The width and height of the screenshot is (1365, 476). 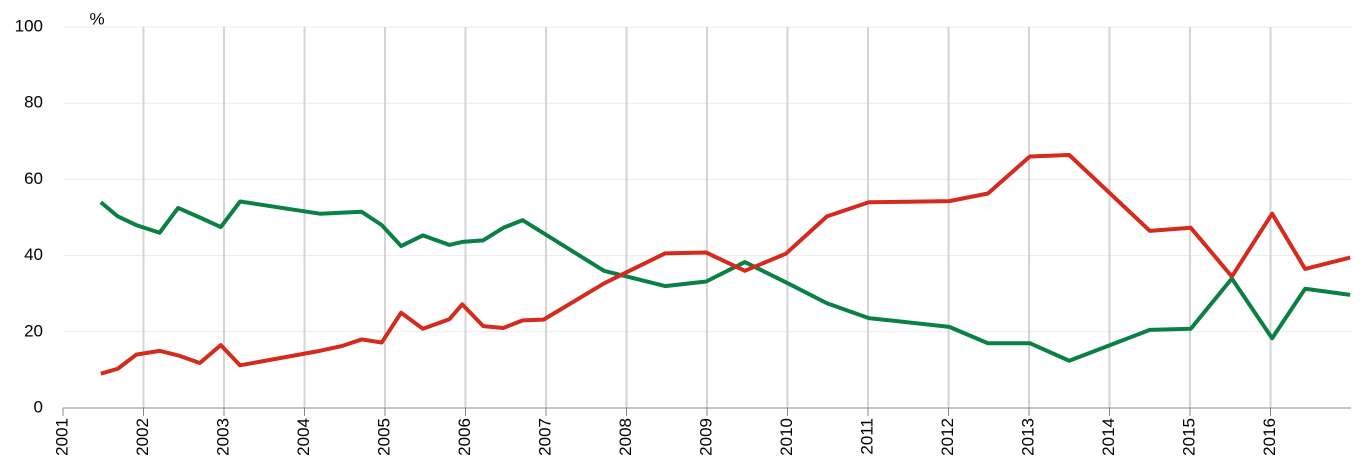 I want to click on x-tick-label: 2004, so click(x=303, y=437).